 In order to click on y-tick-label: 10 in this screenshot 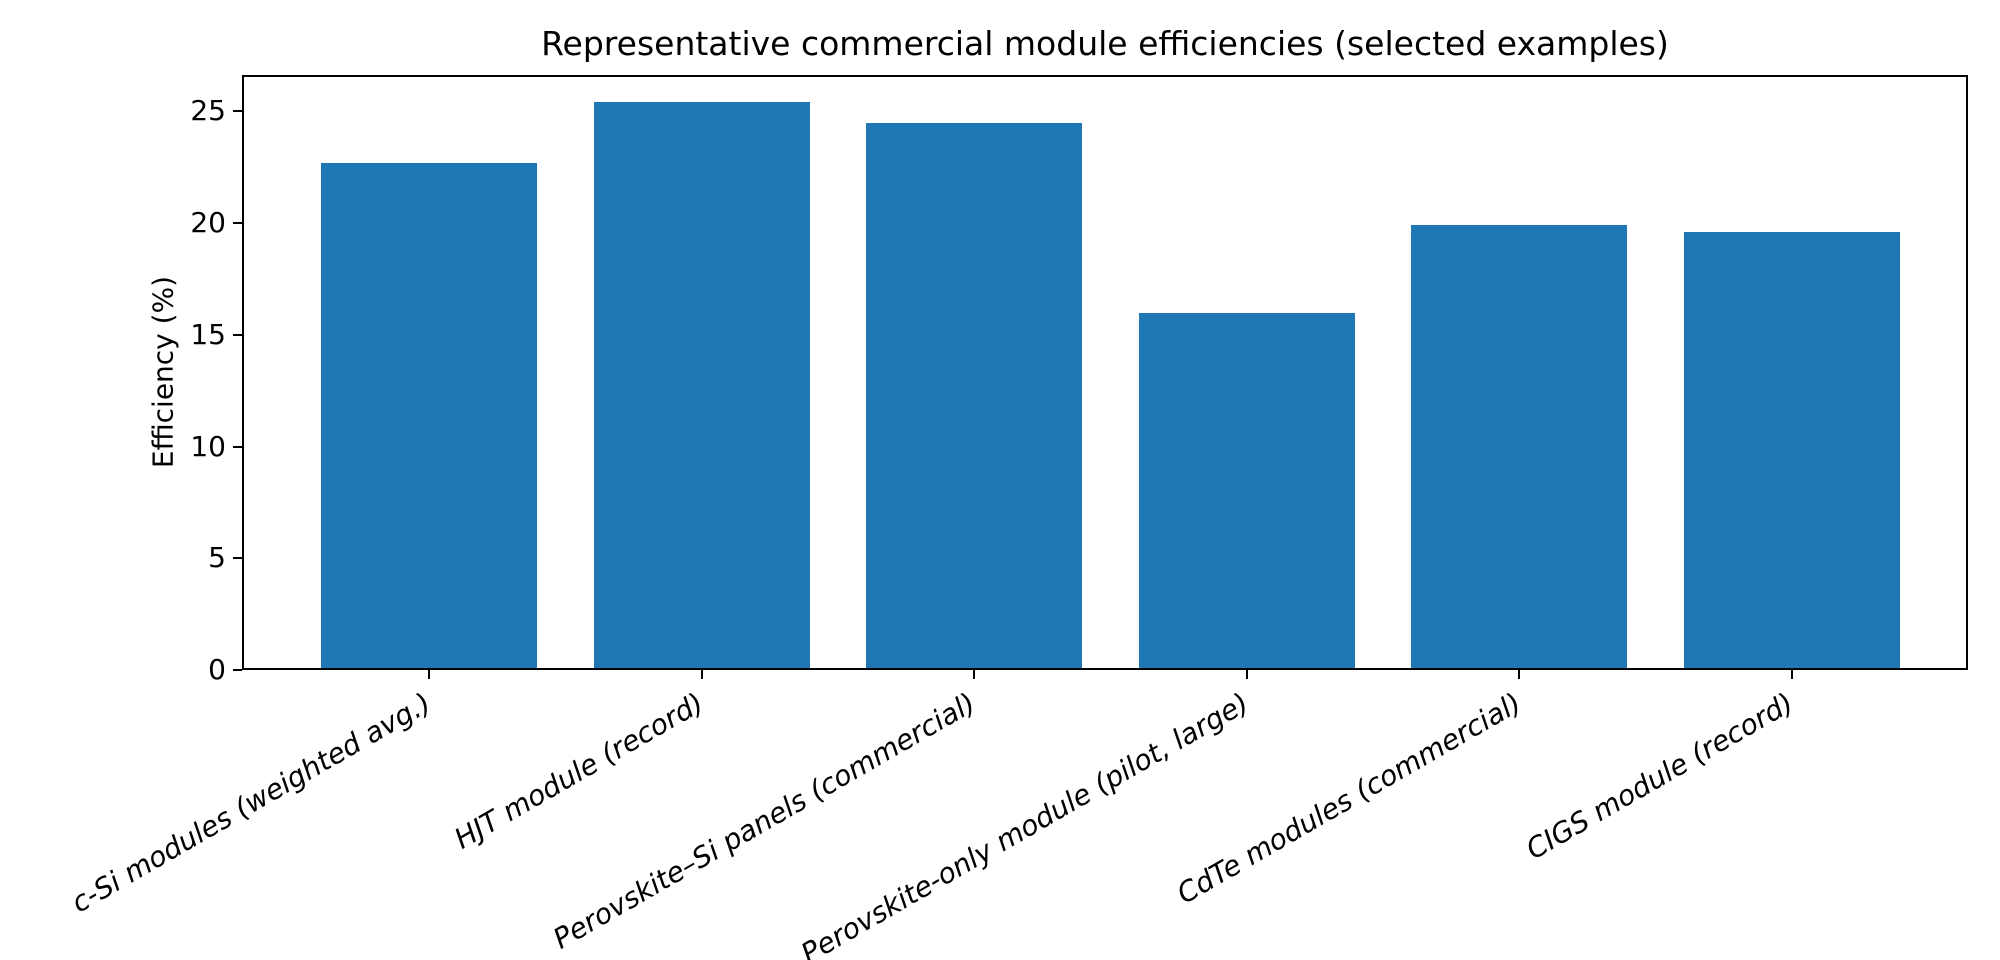, I will do `click(208, 446)`.